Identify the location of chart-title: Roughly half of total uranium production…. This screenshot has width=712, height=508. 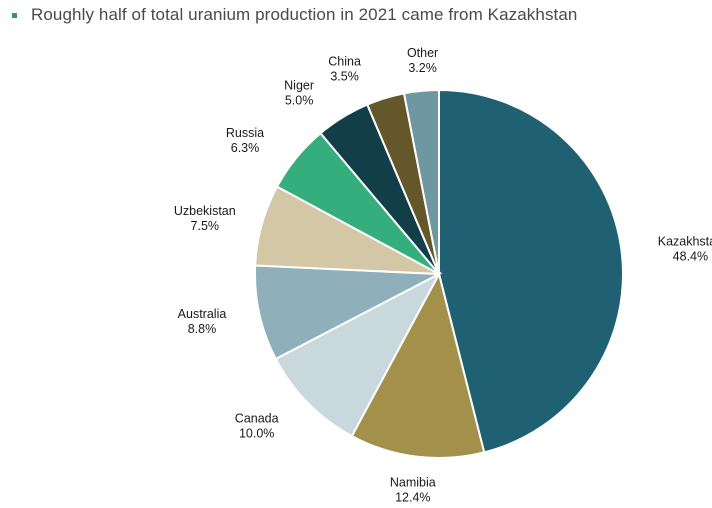
(304, 14).